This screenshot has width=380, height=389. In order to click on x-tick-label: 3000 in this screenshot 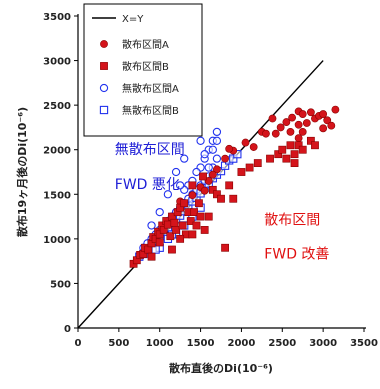, I will do `click(323, 343)`.